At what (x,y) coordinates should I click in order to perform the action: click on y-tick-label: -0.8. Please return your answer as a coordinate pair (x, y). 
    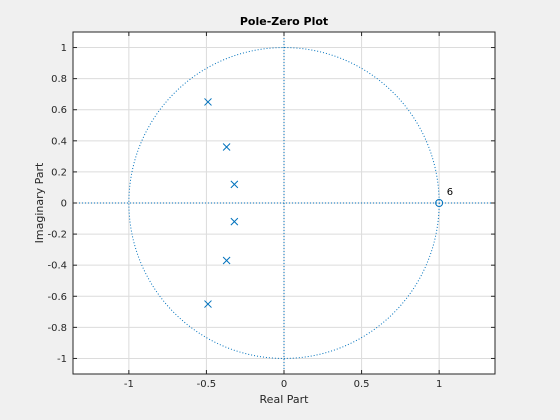
    Looking at the image, I should click on (57, 328).